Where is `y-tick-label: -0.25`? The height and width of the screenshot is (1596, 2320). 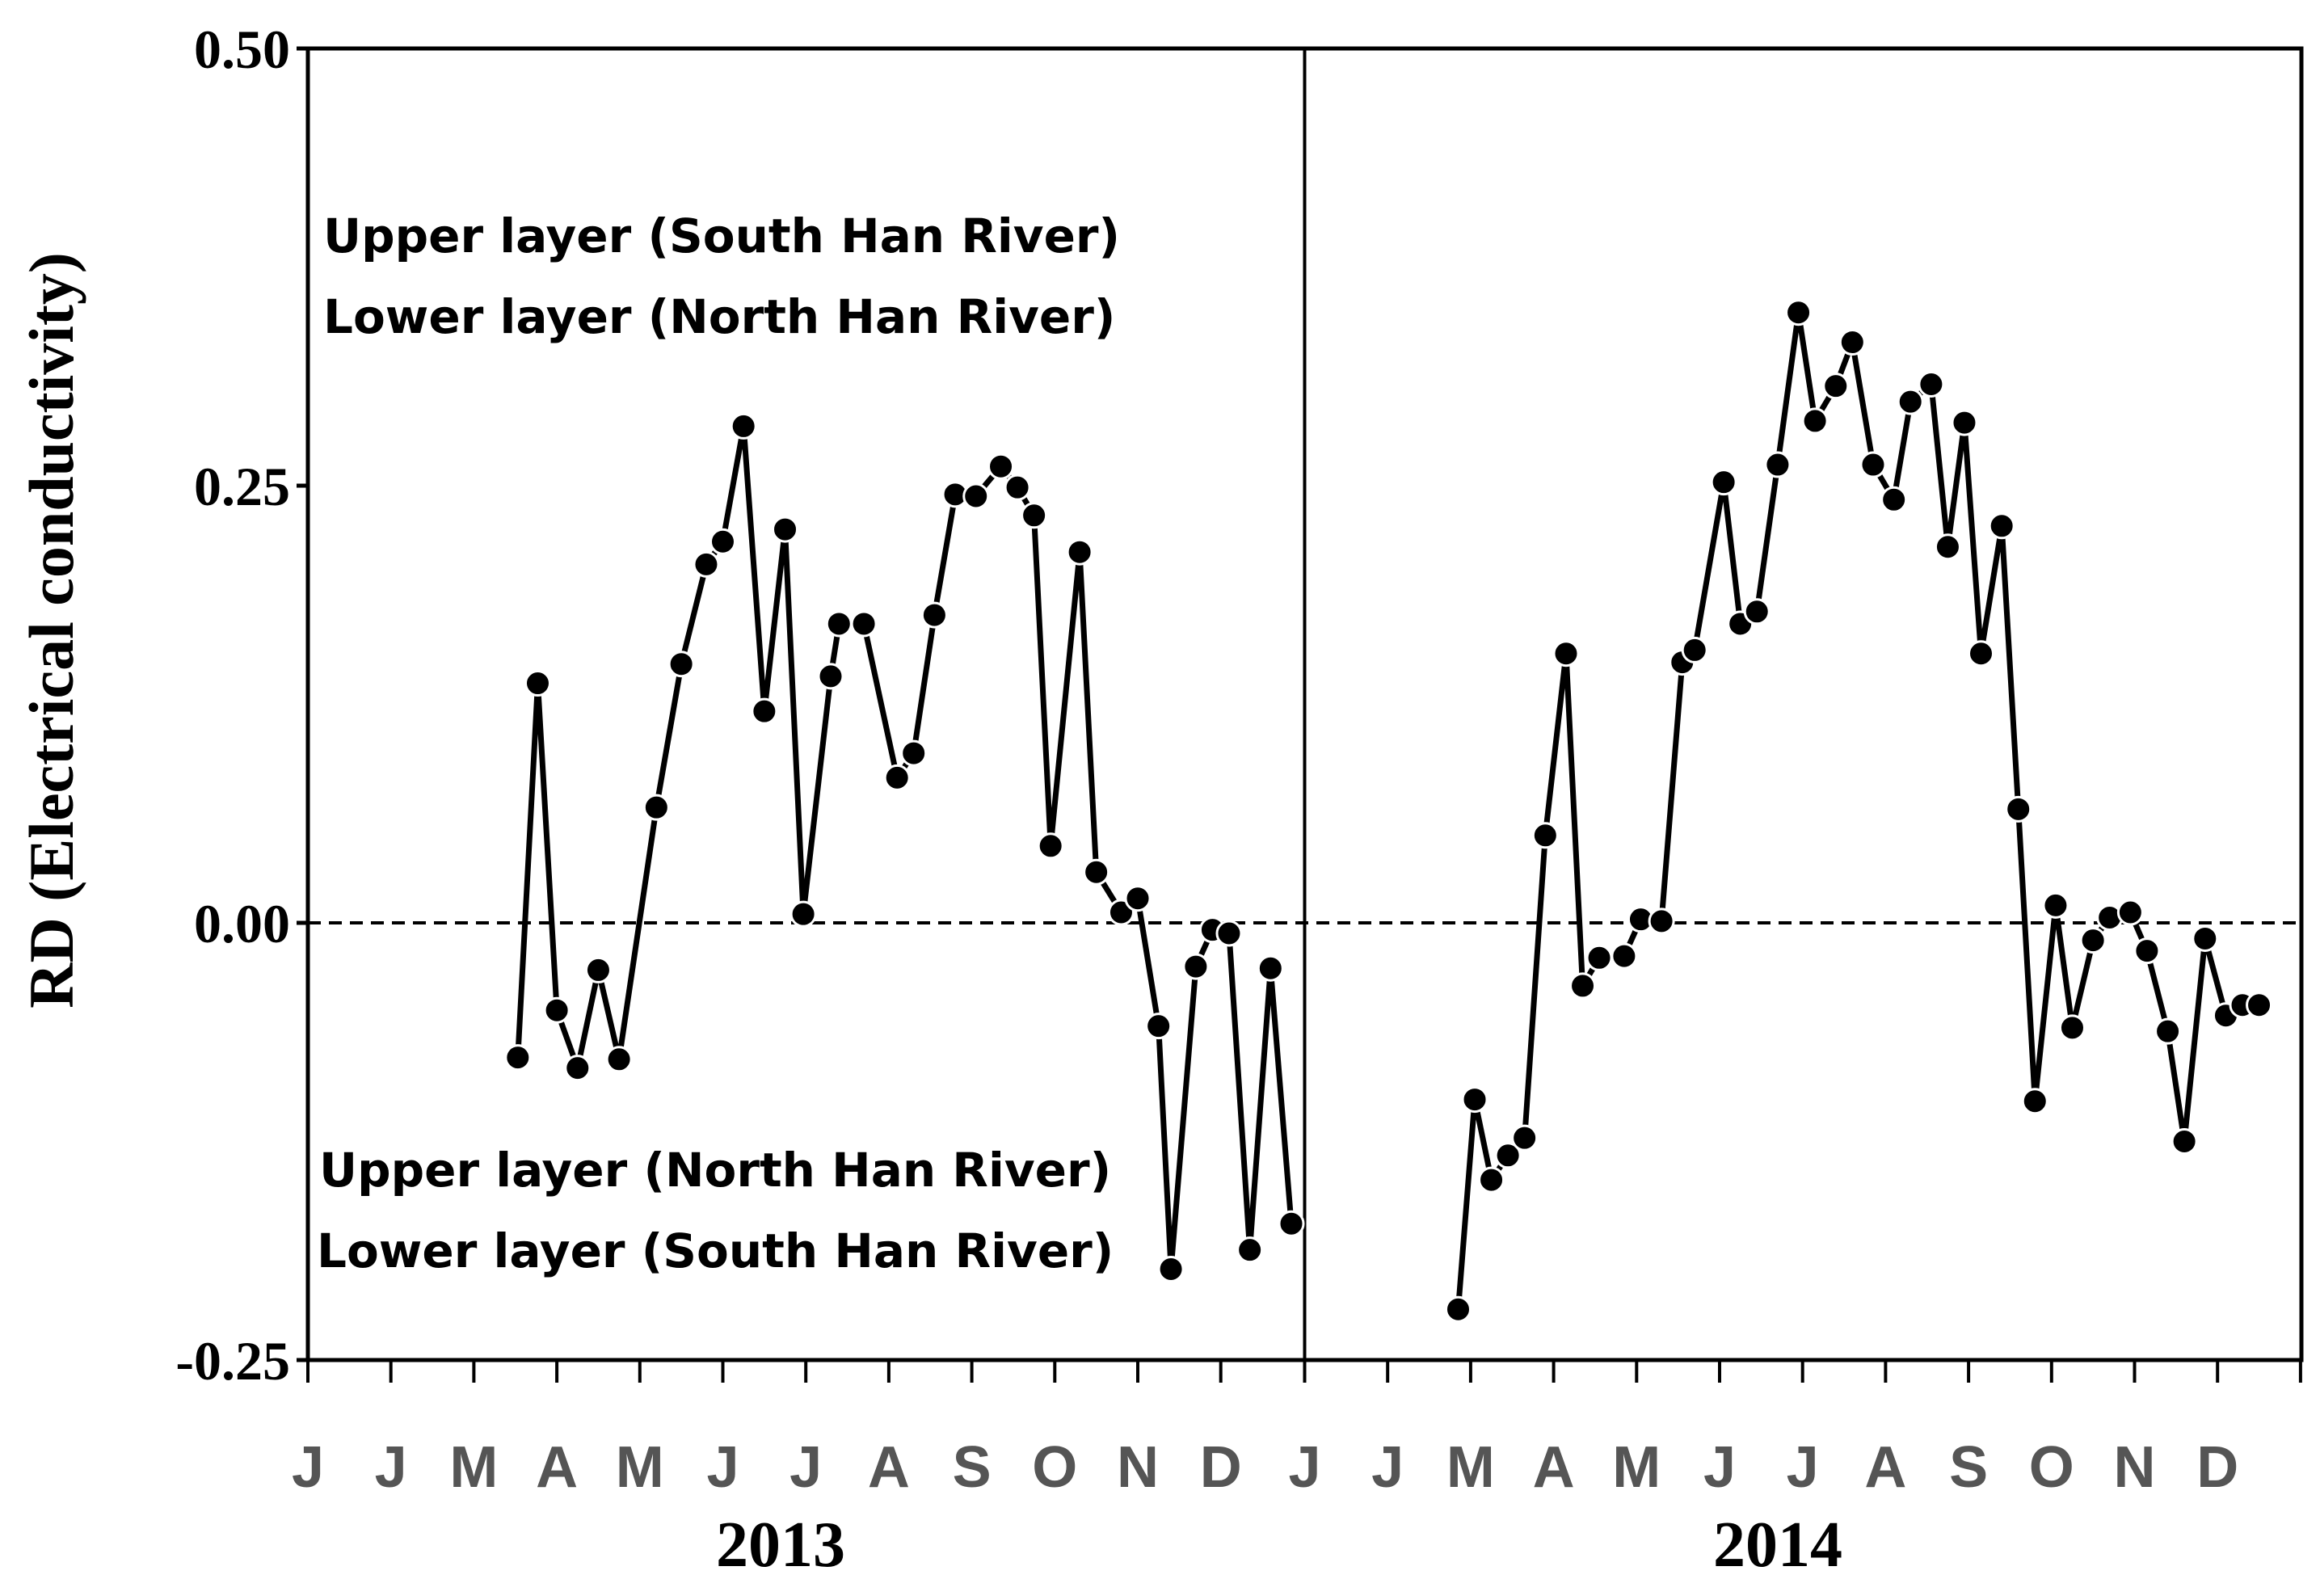 y-tick-label: -0.25 is located at coordinates (232, 1361).